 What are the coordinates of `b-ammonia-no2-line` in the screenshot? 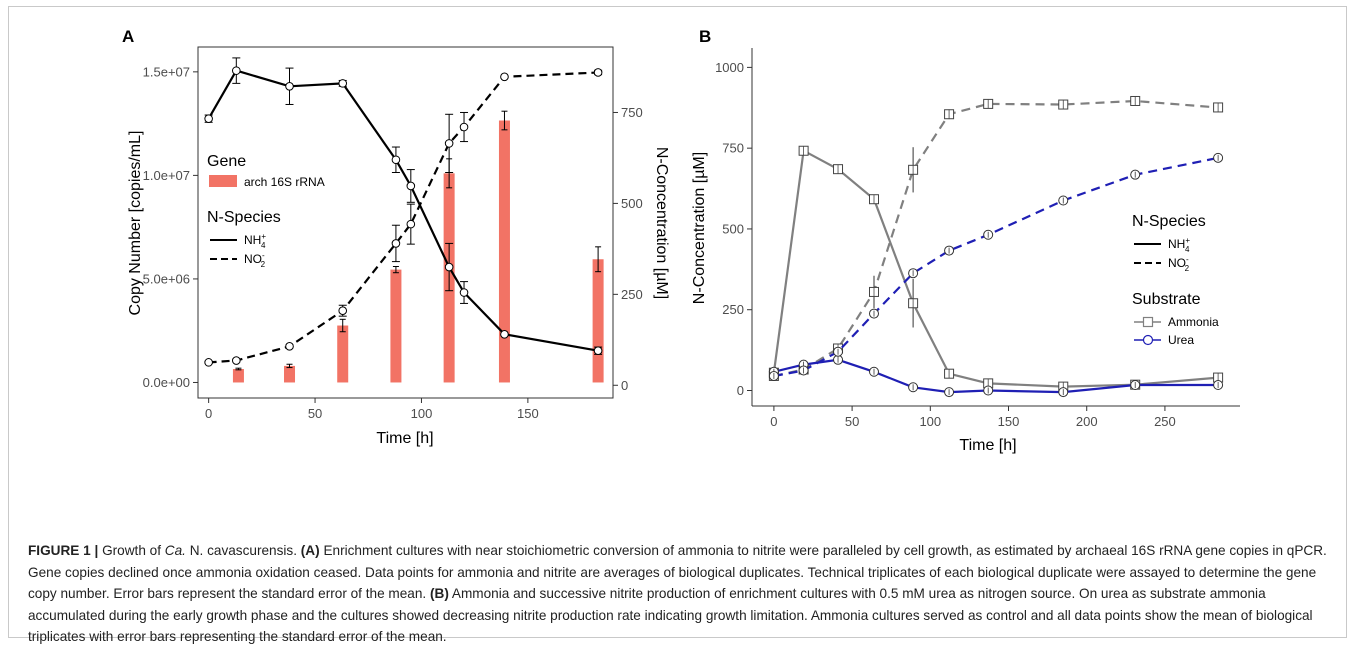 It's located at (996, 238).